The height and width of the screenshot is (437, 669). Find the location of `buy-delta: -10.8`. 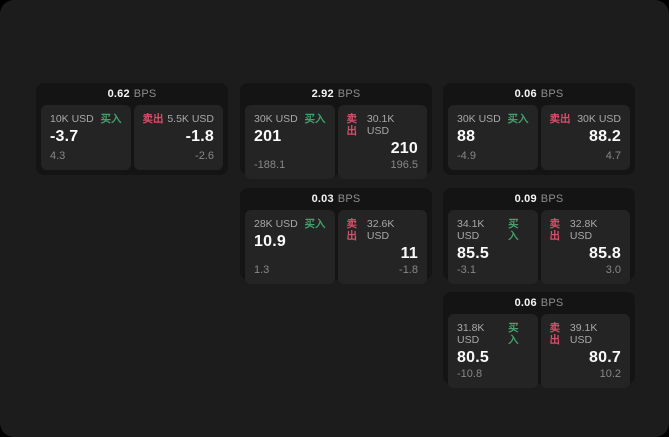

buy-delta: -10.8 is located at coordinates (470, 374).